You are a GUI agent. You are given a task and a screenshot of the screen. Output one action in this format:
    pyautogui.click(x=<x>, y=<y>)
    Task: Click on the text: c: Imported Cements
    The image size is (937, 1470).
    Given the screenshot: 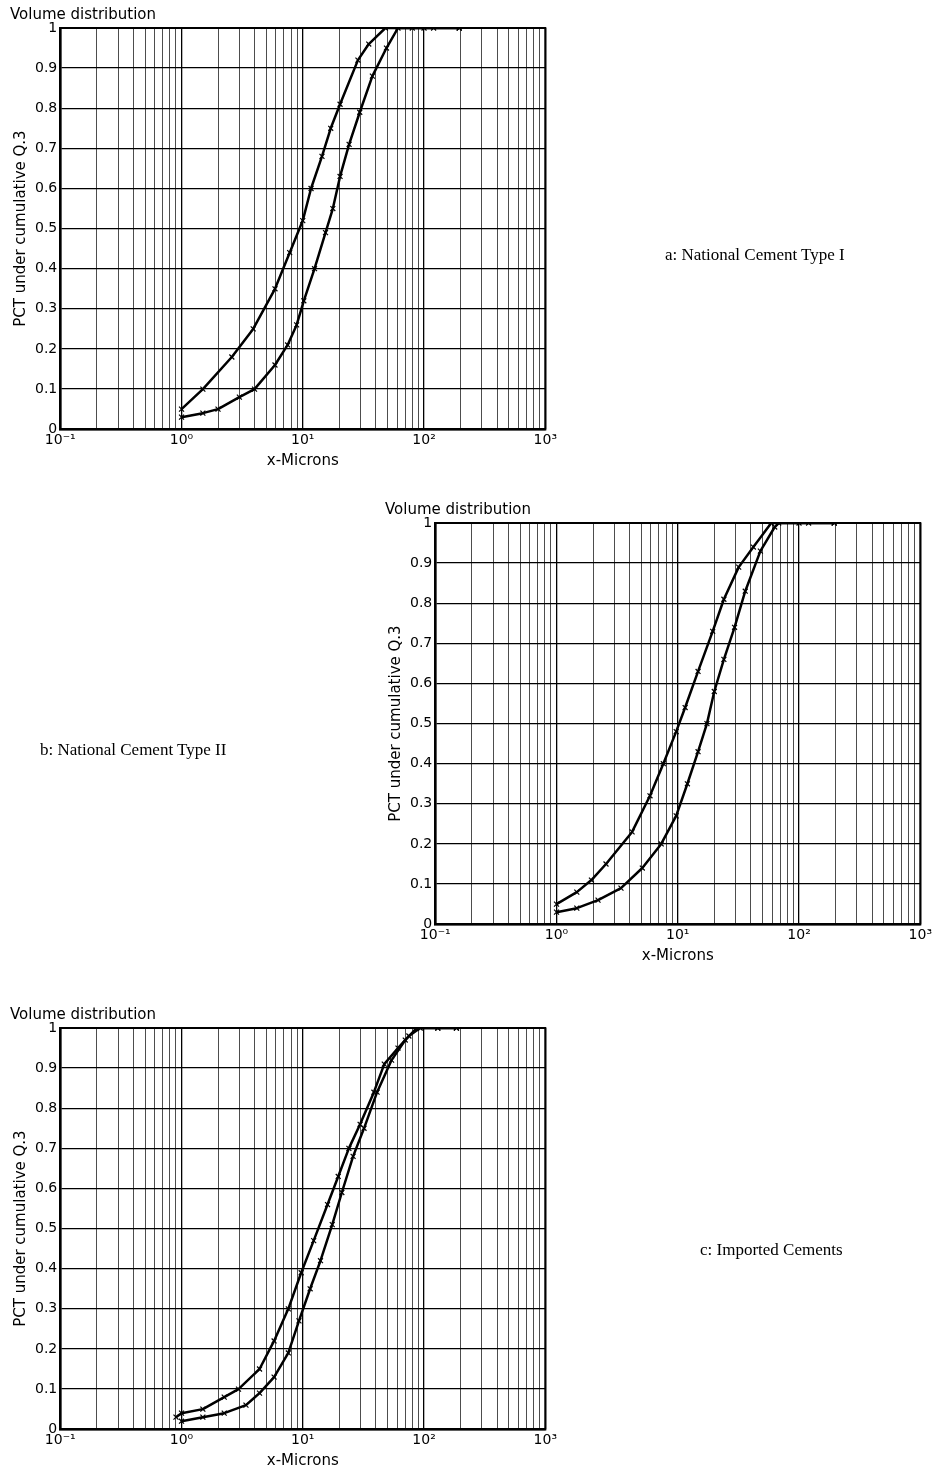 What is the action you would take?
    pyautogui.click(x=771, y=1250)
    